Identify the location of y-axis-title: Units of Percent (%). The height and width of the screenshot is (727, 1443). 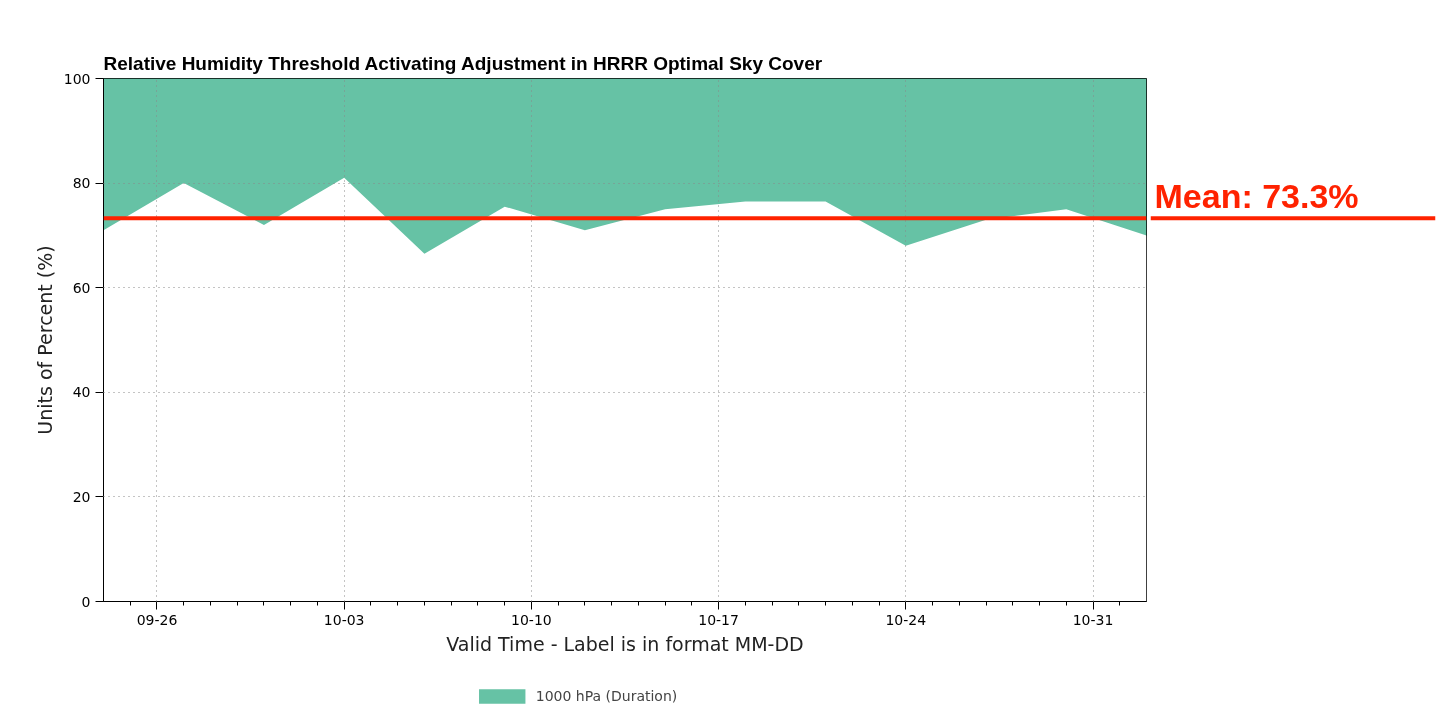
(44, 340).